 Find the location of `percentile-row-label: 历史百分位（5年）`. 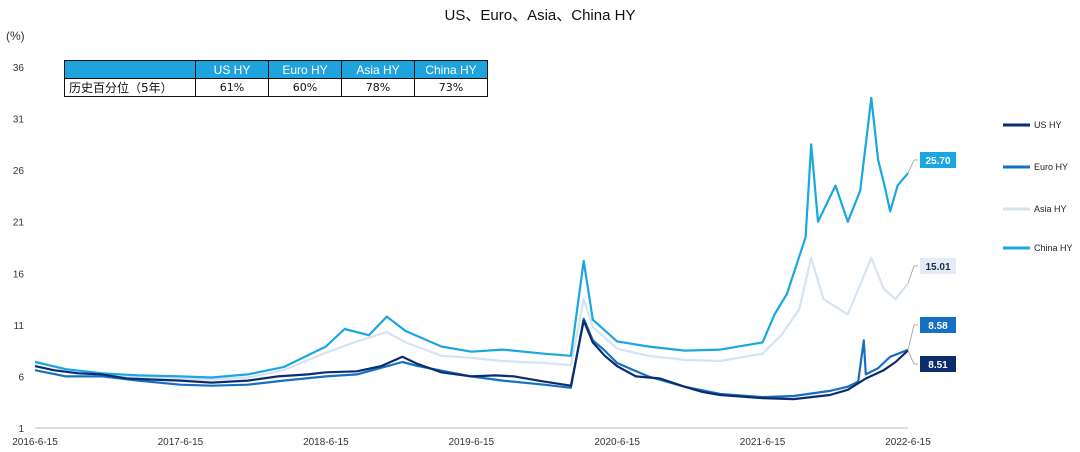

percentile-row-label: 历史百分位（5年） is located at coordinates (130, 87).